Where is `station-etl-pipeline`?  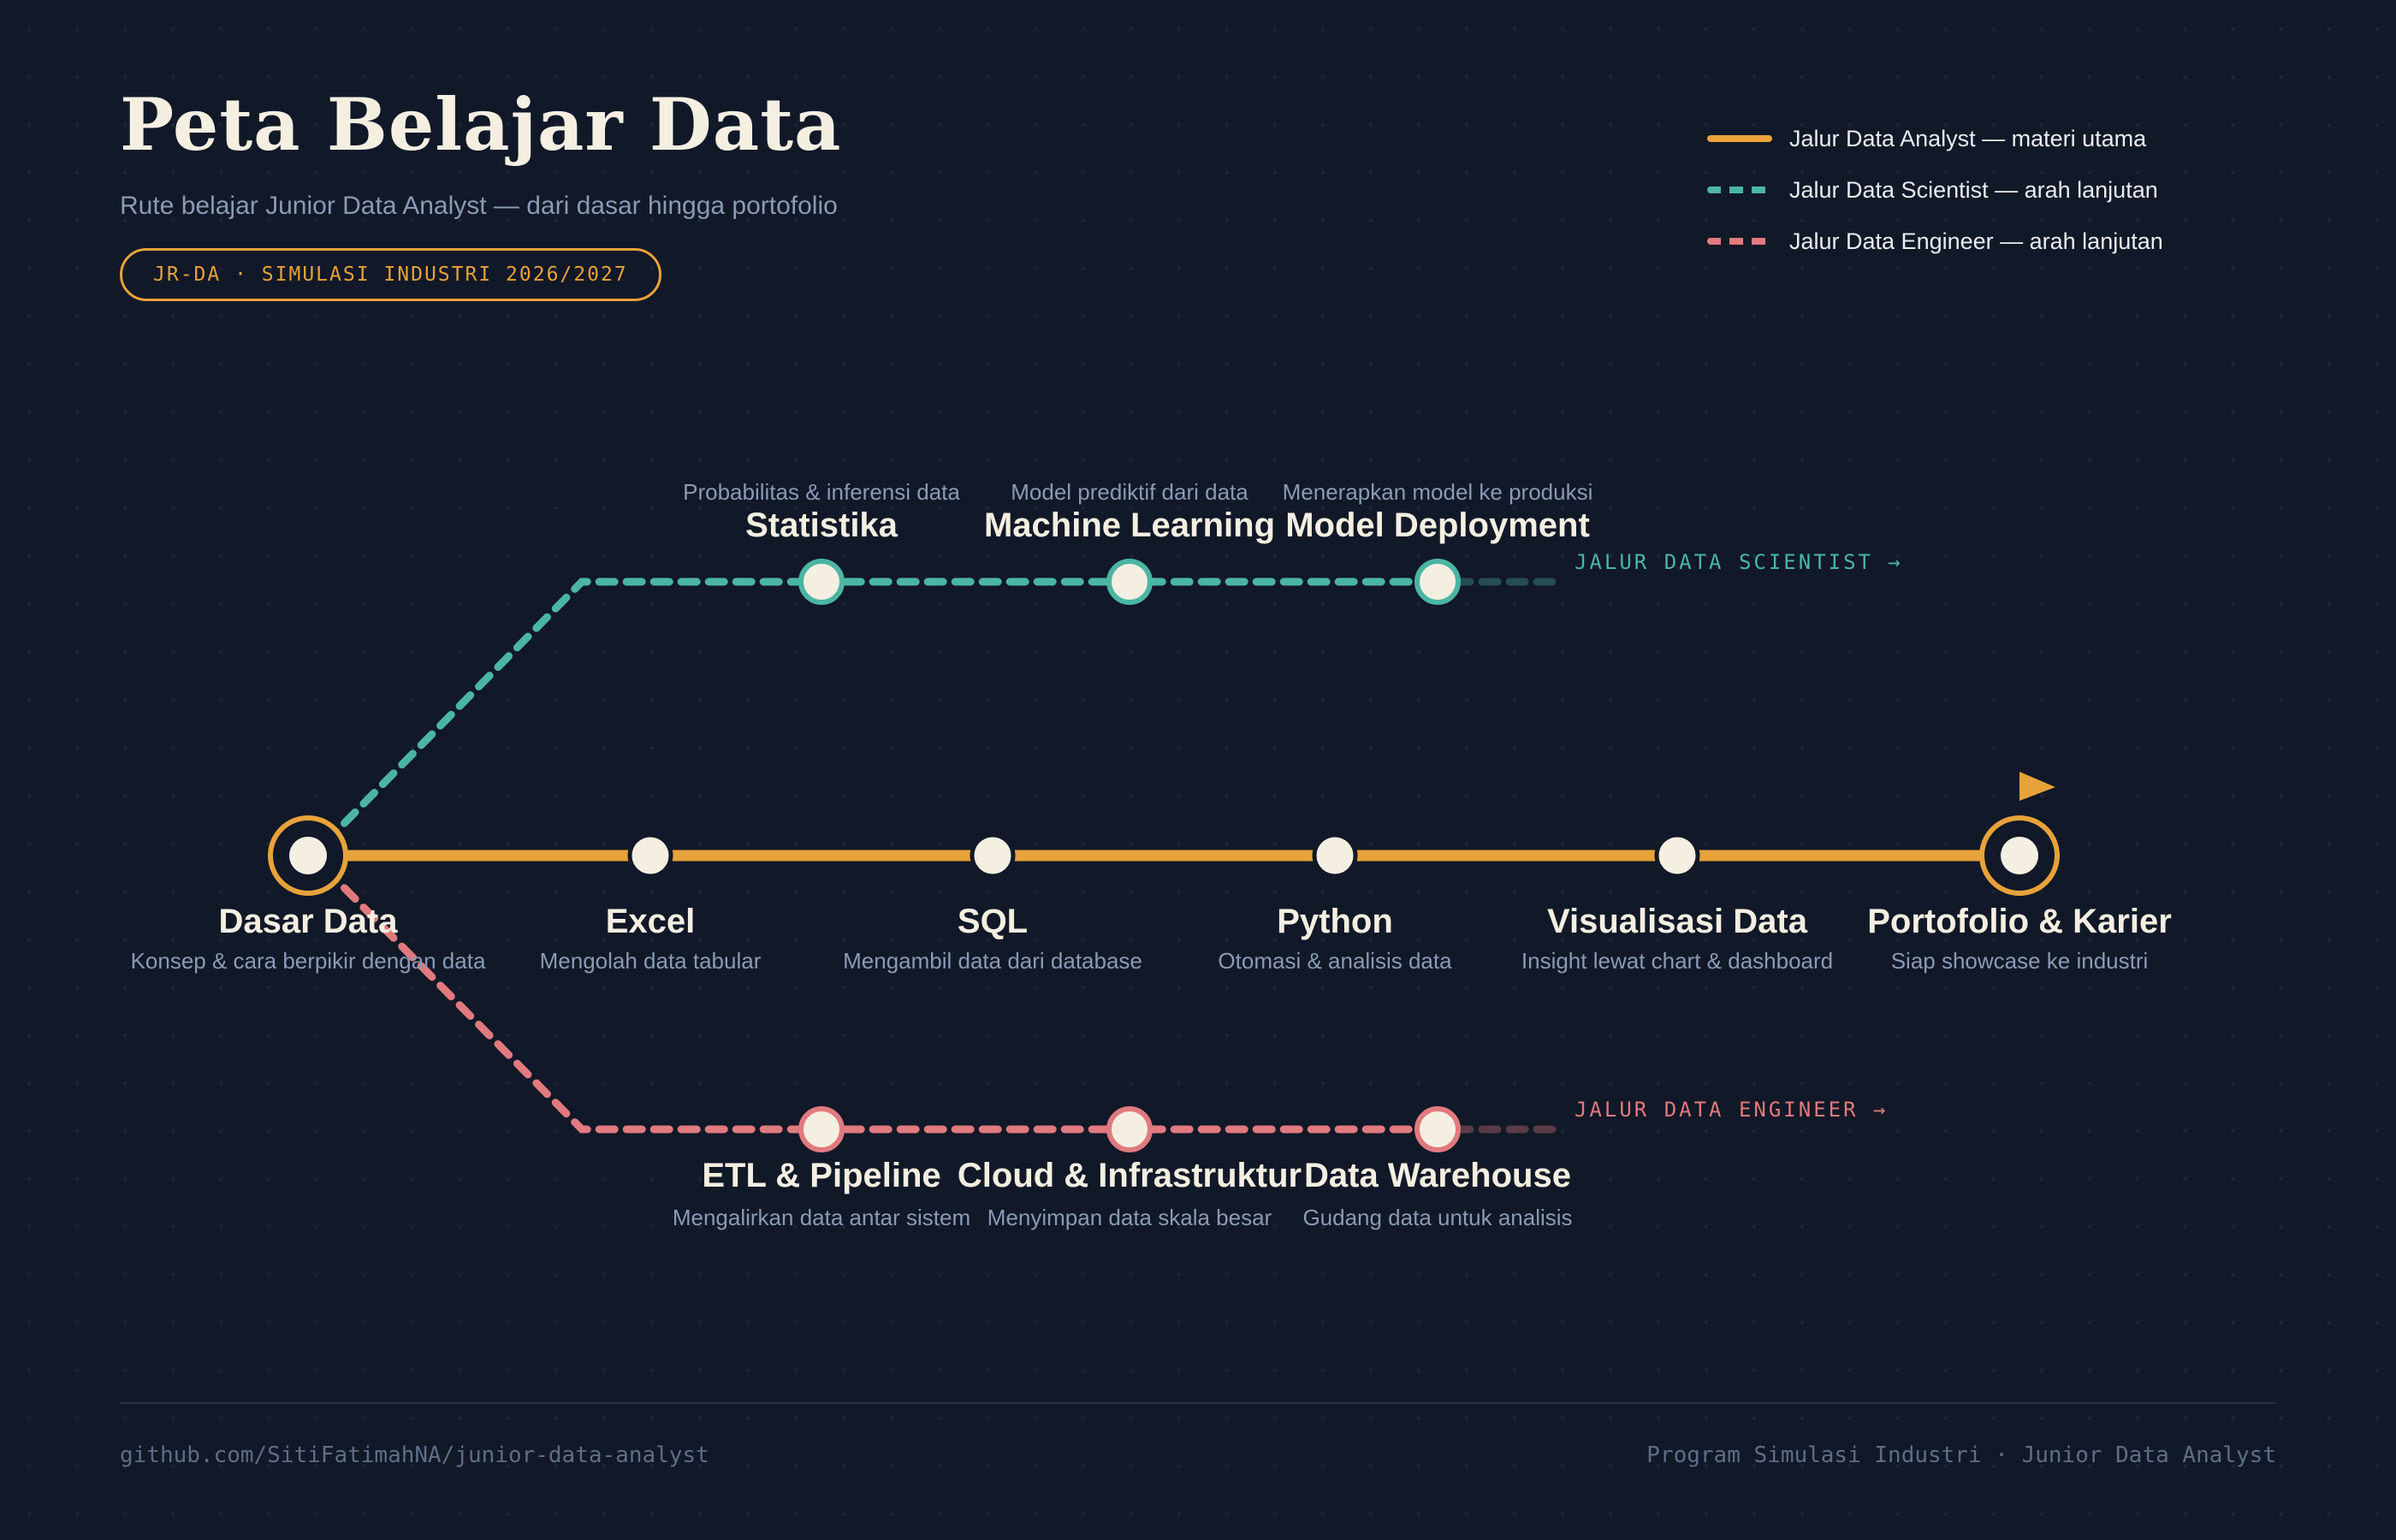 station-etl-pipeline is located at coordinates (822, 1129).